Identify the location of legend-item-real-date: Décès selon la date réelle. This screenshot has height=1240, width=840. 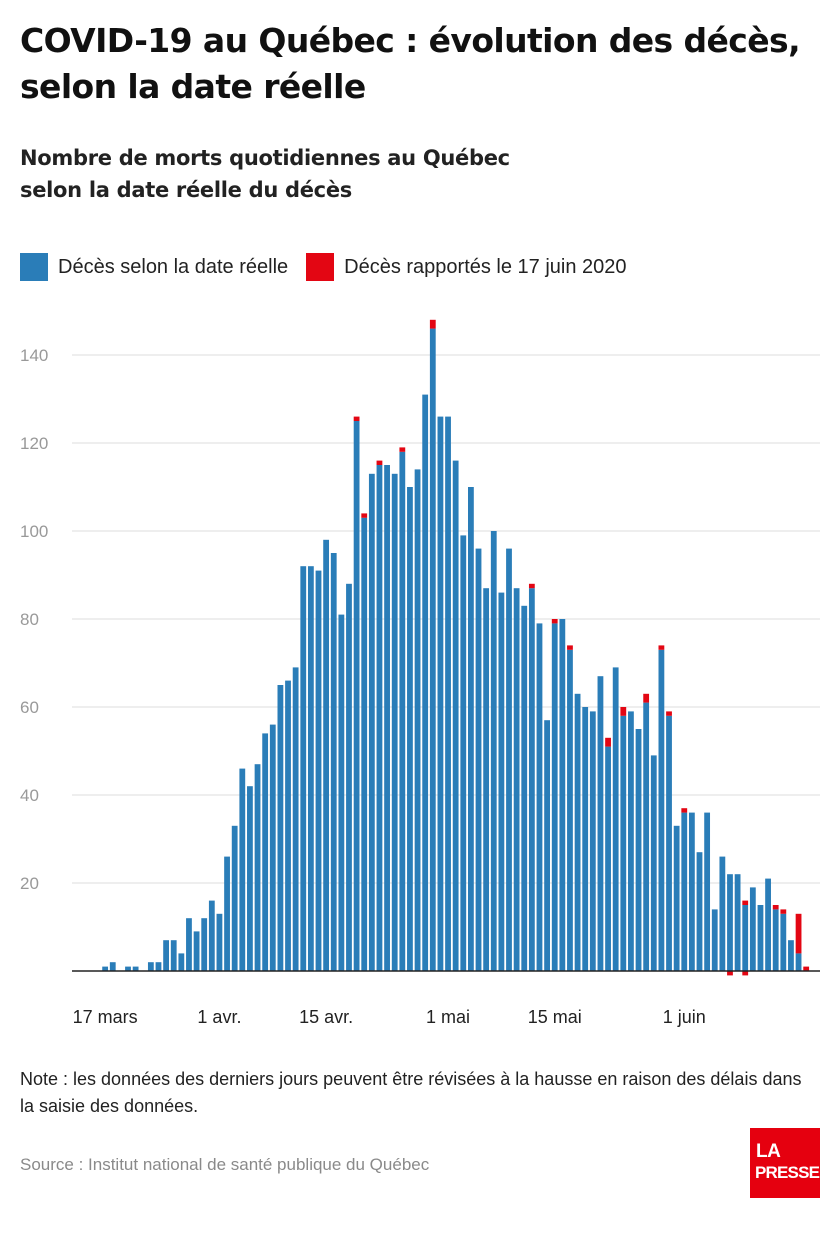
(154, 267).